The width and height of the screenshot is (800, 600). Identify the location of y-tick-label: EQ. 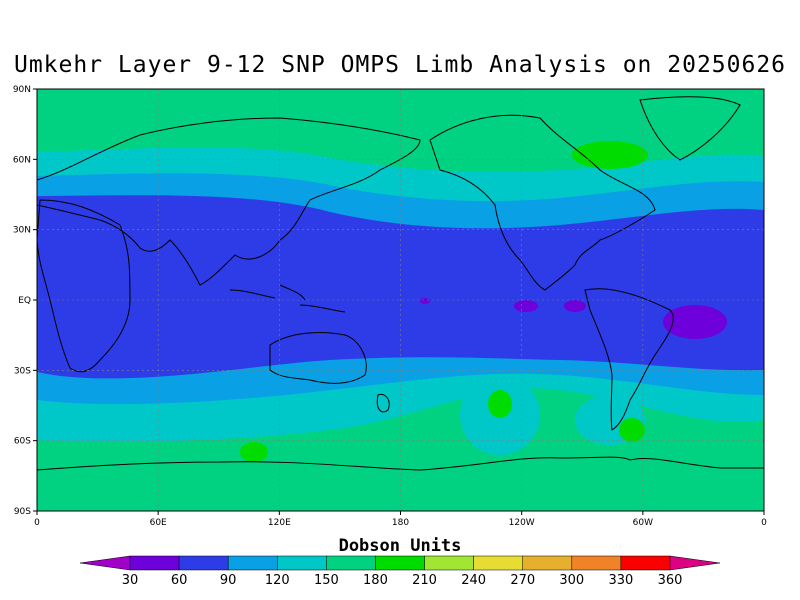
(24, 301).